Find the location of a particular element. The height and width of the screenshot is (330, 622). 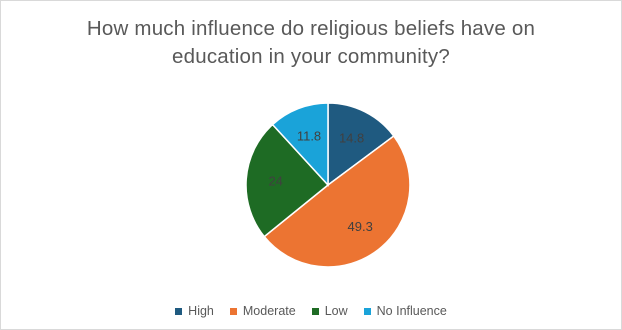

pie-slice-low is located at coordinates (287, 180).